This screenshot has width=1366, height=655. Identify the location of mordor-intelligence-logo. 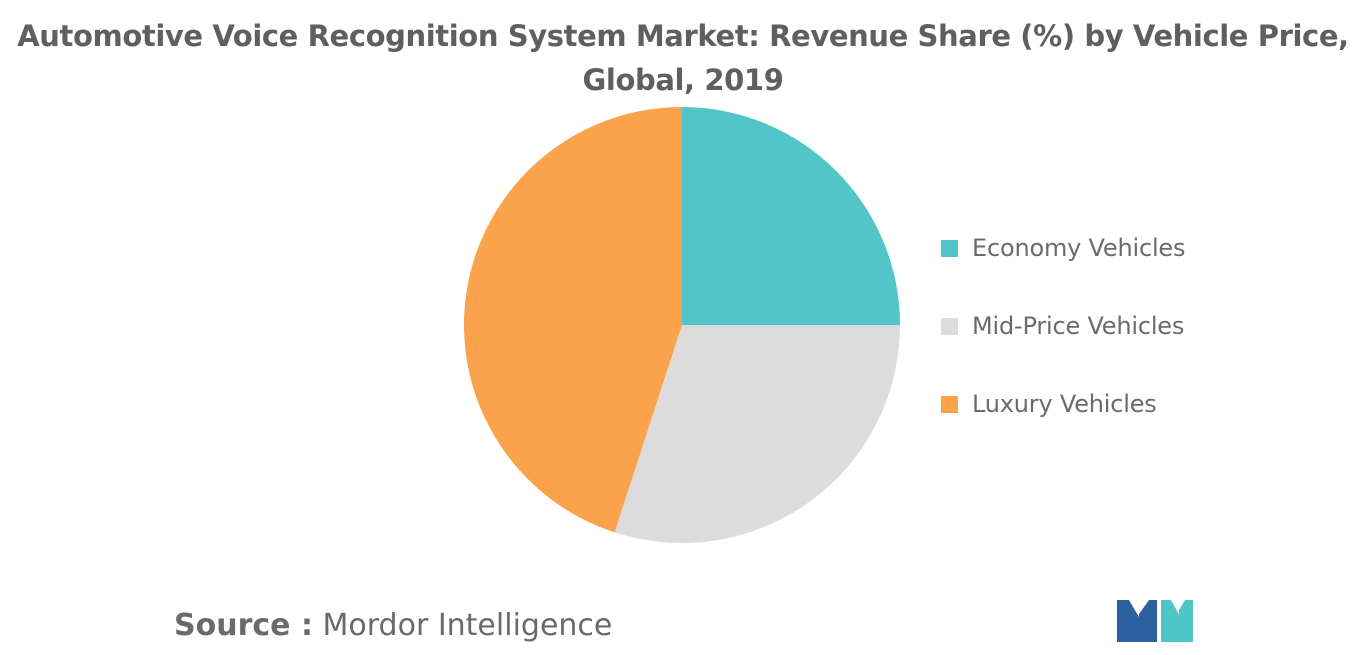
(1155, 621).